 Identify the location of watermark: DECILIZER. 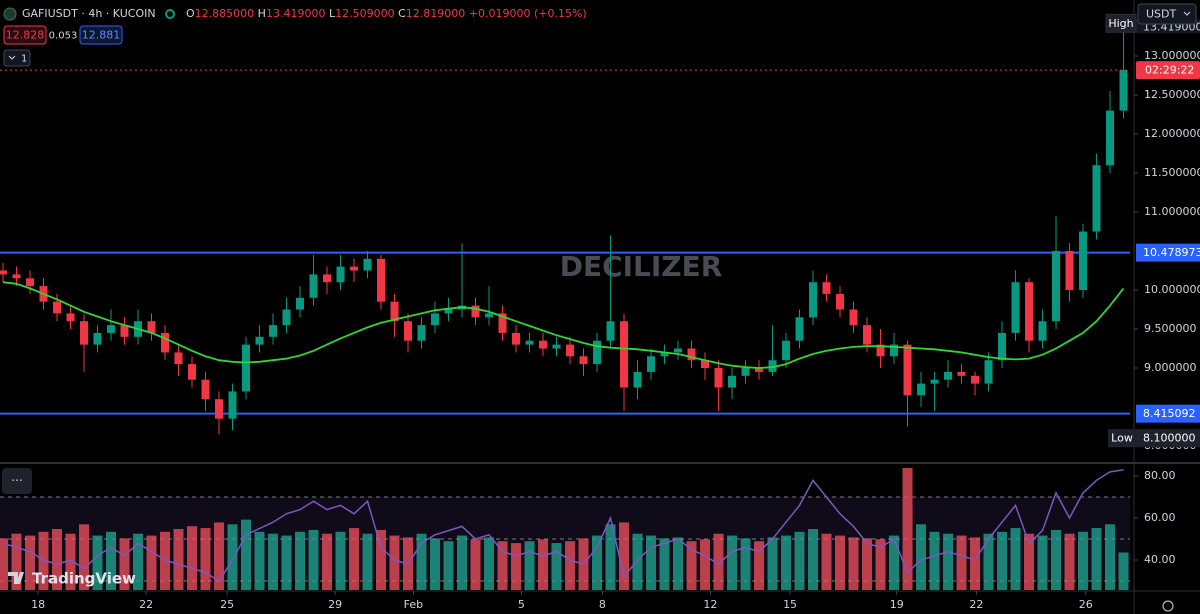
(641, 266).